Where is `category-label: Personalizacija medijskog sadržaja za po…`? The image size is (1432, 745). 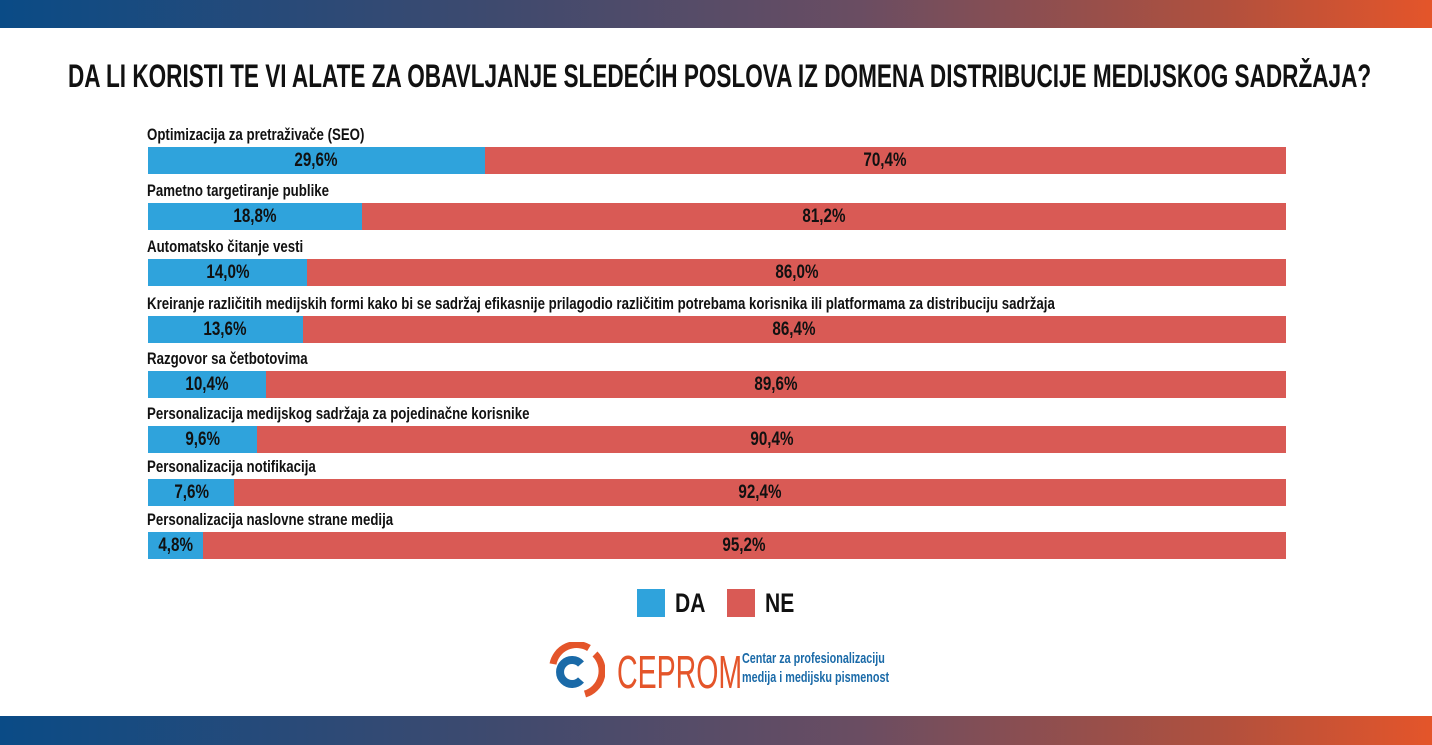 category-label: Personalizacija medijskog sadržaja za po… is located at coordinates (338, 413).